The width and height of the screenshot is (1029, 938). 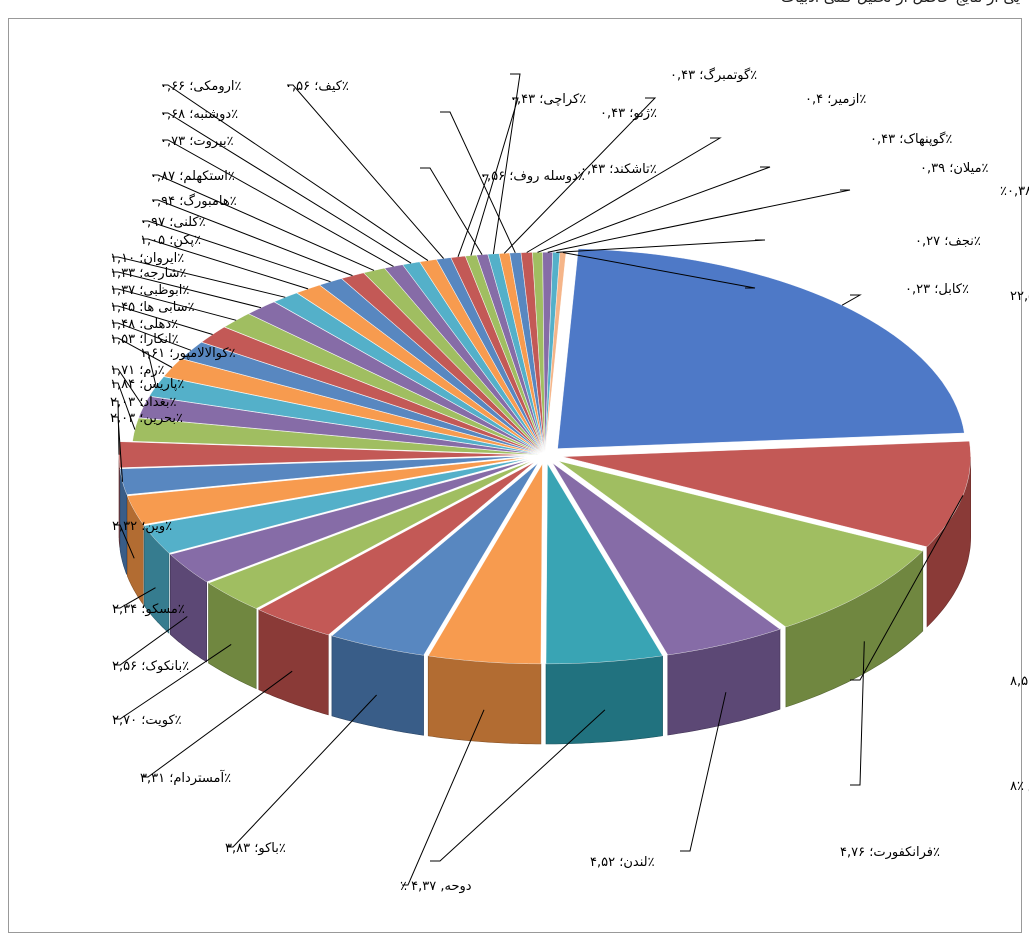 What do you see at coordinates (255, 848) in the screenshot?
I see `slice-label: ٪باکو؛ ۳,۸۳` at bounding box center [255, 848].